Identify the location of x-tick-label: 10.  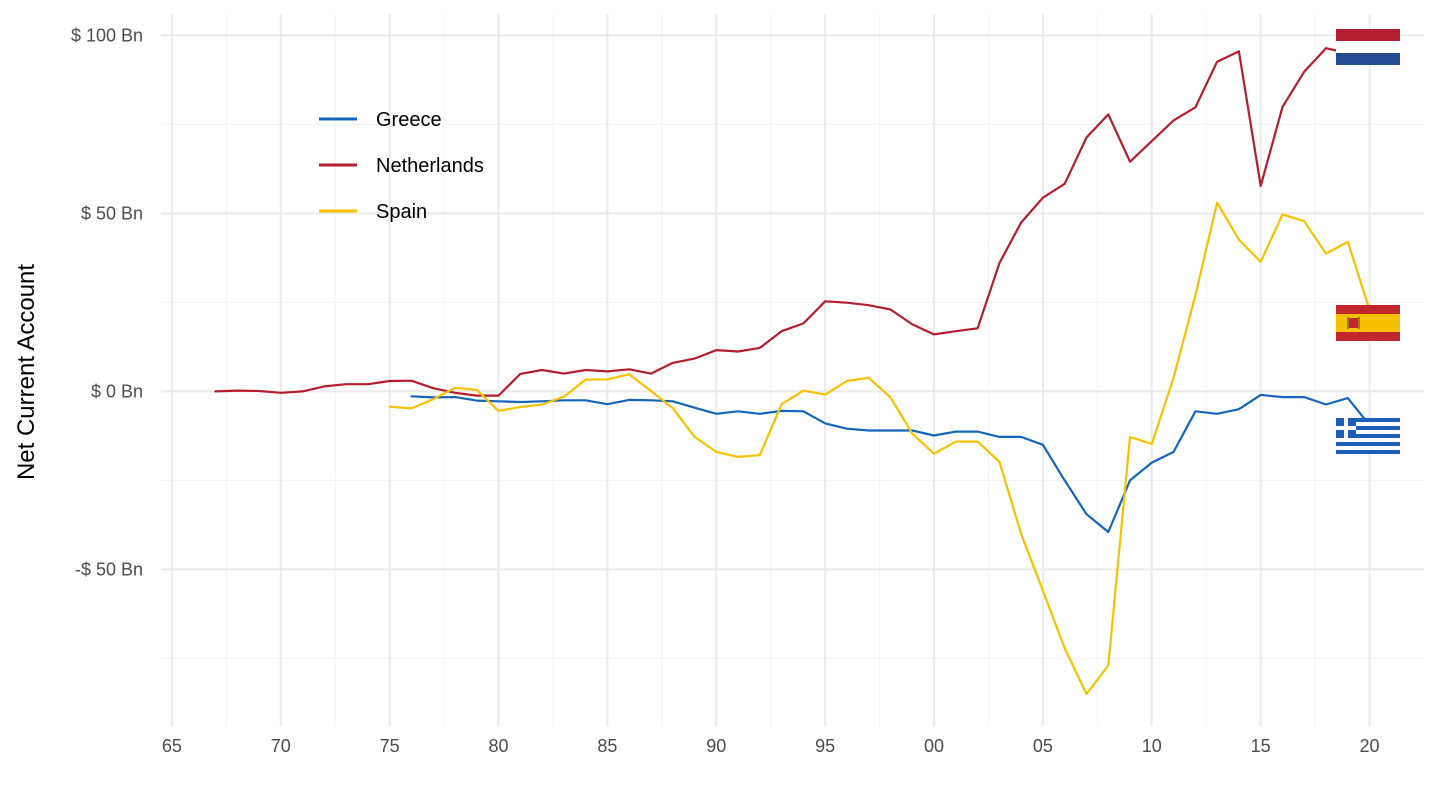
(1152, 746).